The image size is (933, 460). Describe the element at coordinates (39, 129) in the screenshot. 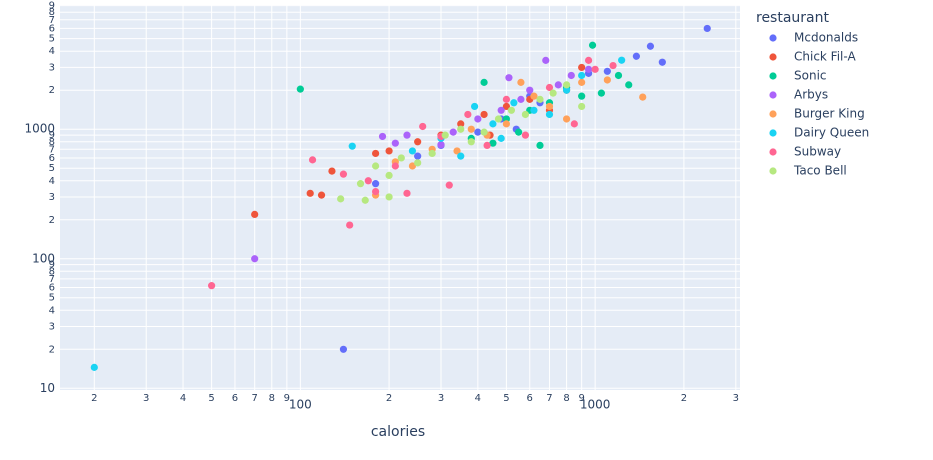

I see `y-tick-label: 1000` at that location.